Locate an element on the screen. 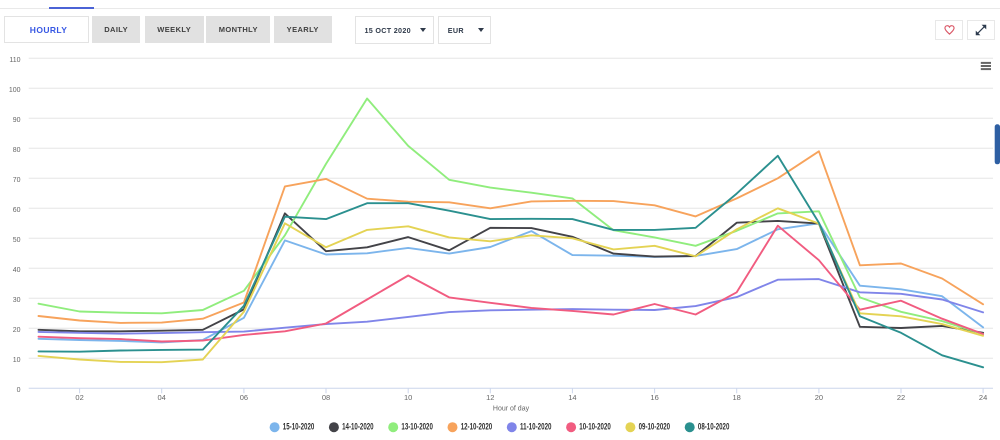 This screenshot has width=1000, height=440. svg-text: 10-10-2020 is located at coordinates (595, 427).